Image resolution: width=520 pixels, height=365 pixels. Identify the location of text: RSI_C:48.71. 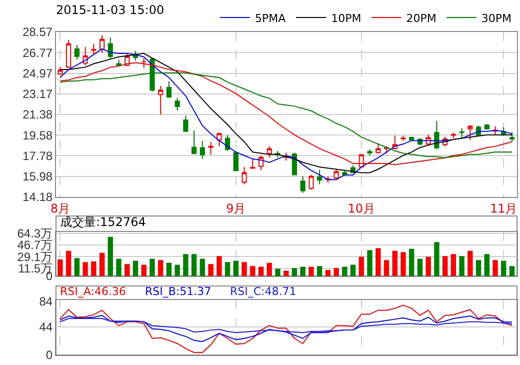
(263, 291).